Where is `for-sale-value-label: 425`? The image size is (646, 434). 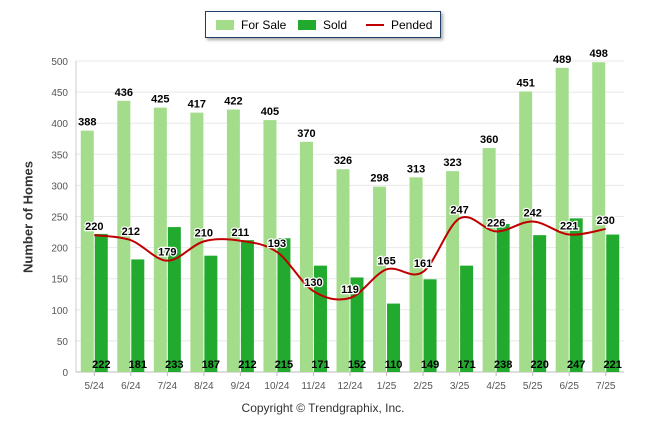 for-sale-value-label: 425 is located at coordinates (160, 100).